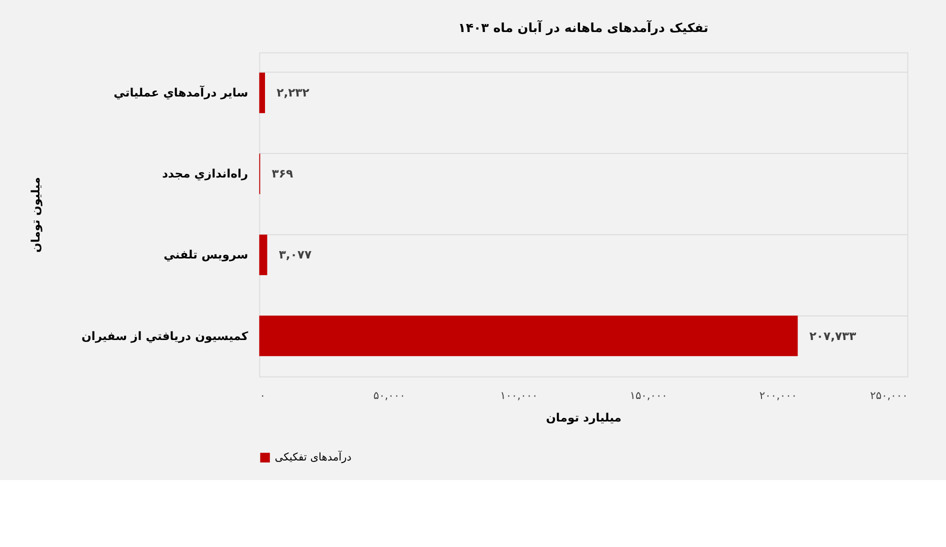  I want to click on data-label: ۳۶۹, so click(283, 173).